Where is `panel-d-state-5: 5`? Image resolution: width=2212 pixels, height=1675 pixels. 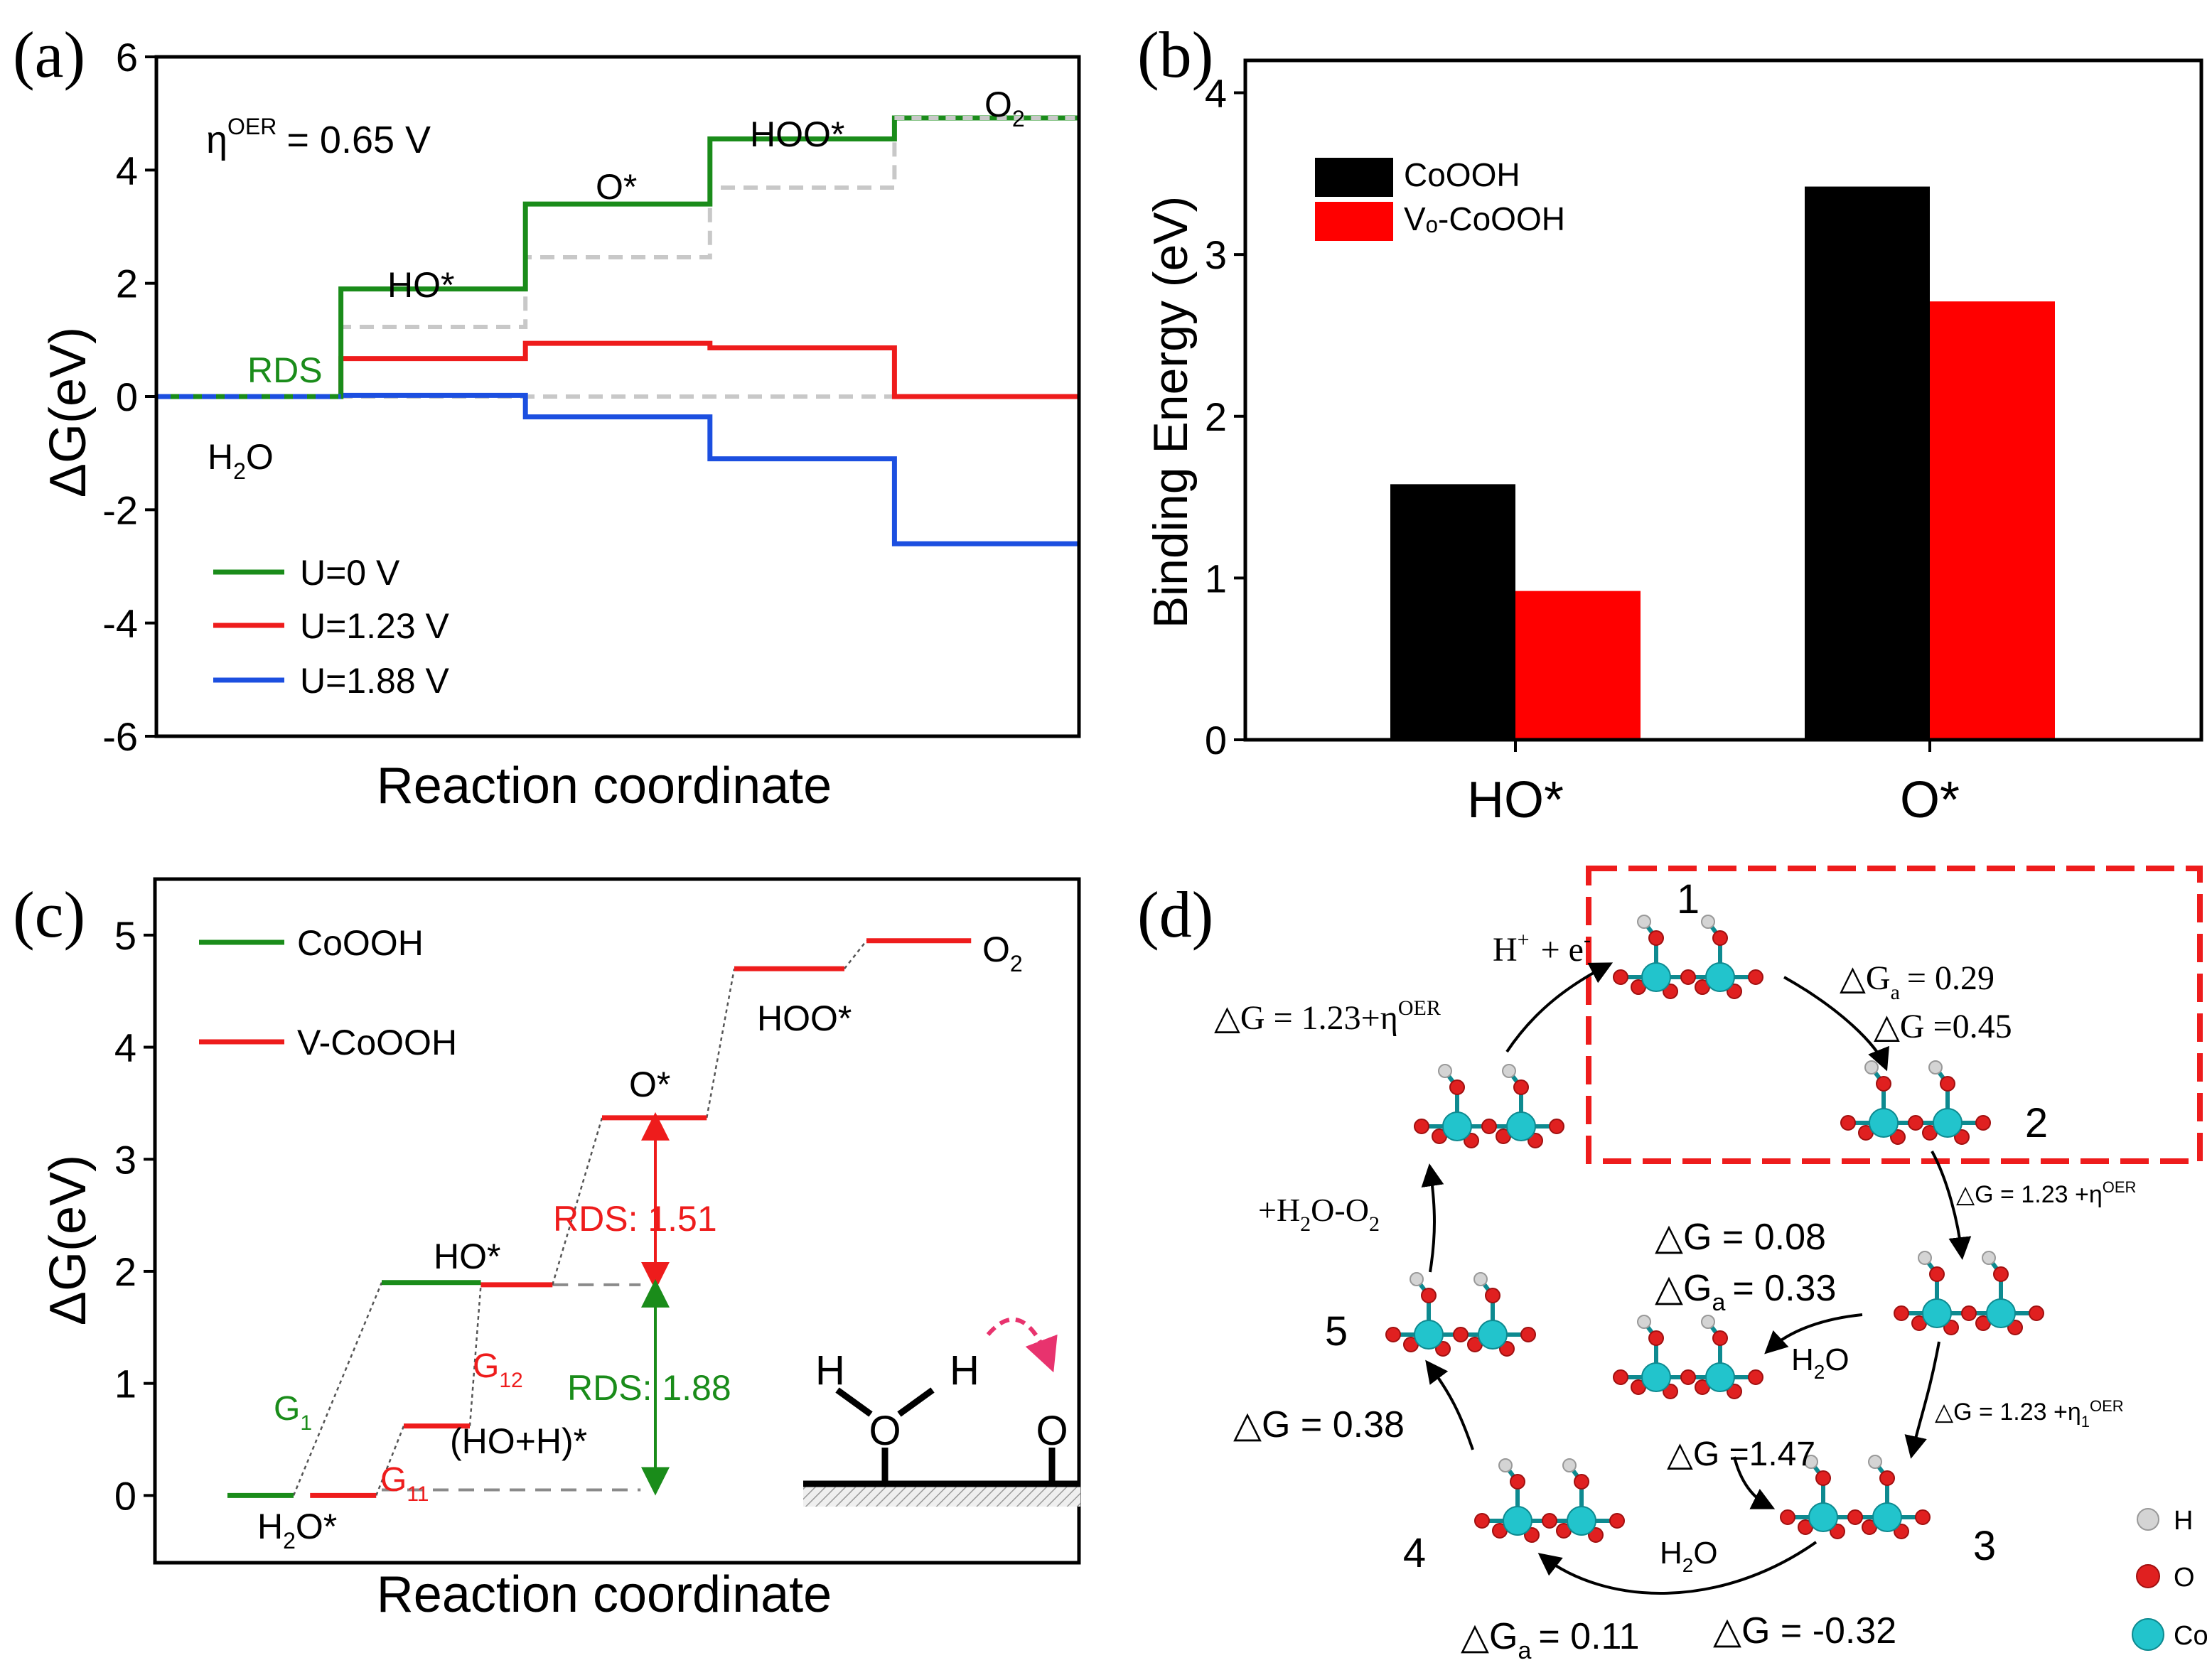
panel-d-state-5: 5 is located at coordinates (1336, 1331).